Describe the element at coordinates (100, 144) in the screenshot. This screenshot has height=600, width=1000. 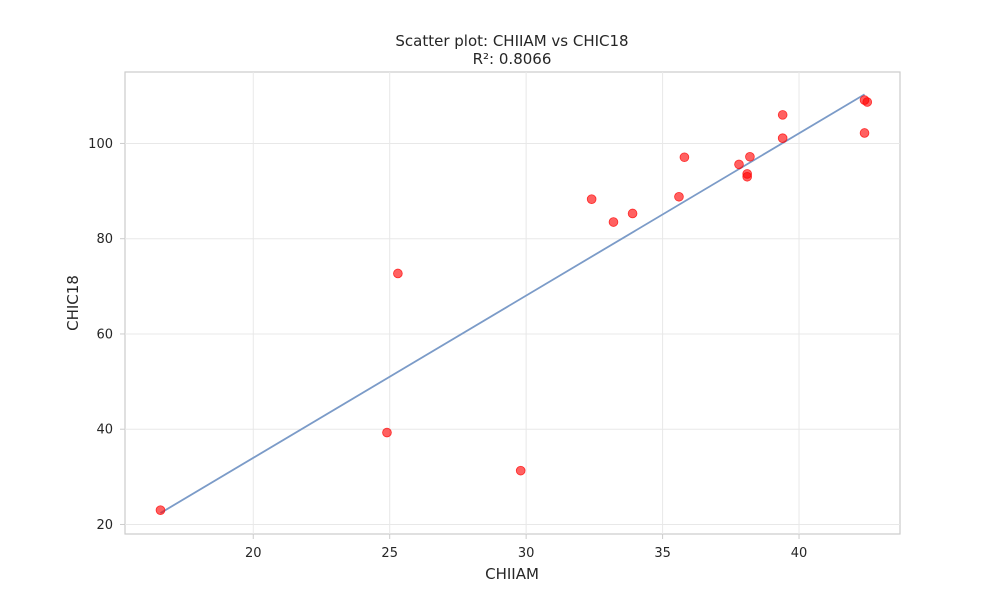
I see `y-tick-label: 100` at that location.